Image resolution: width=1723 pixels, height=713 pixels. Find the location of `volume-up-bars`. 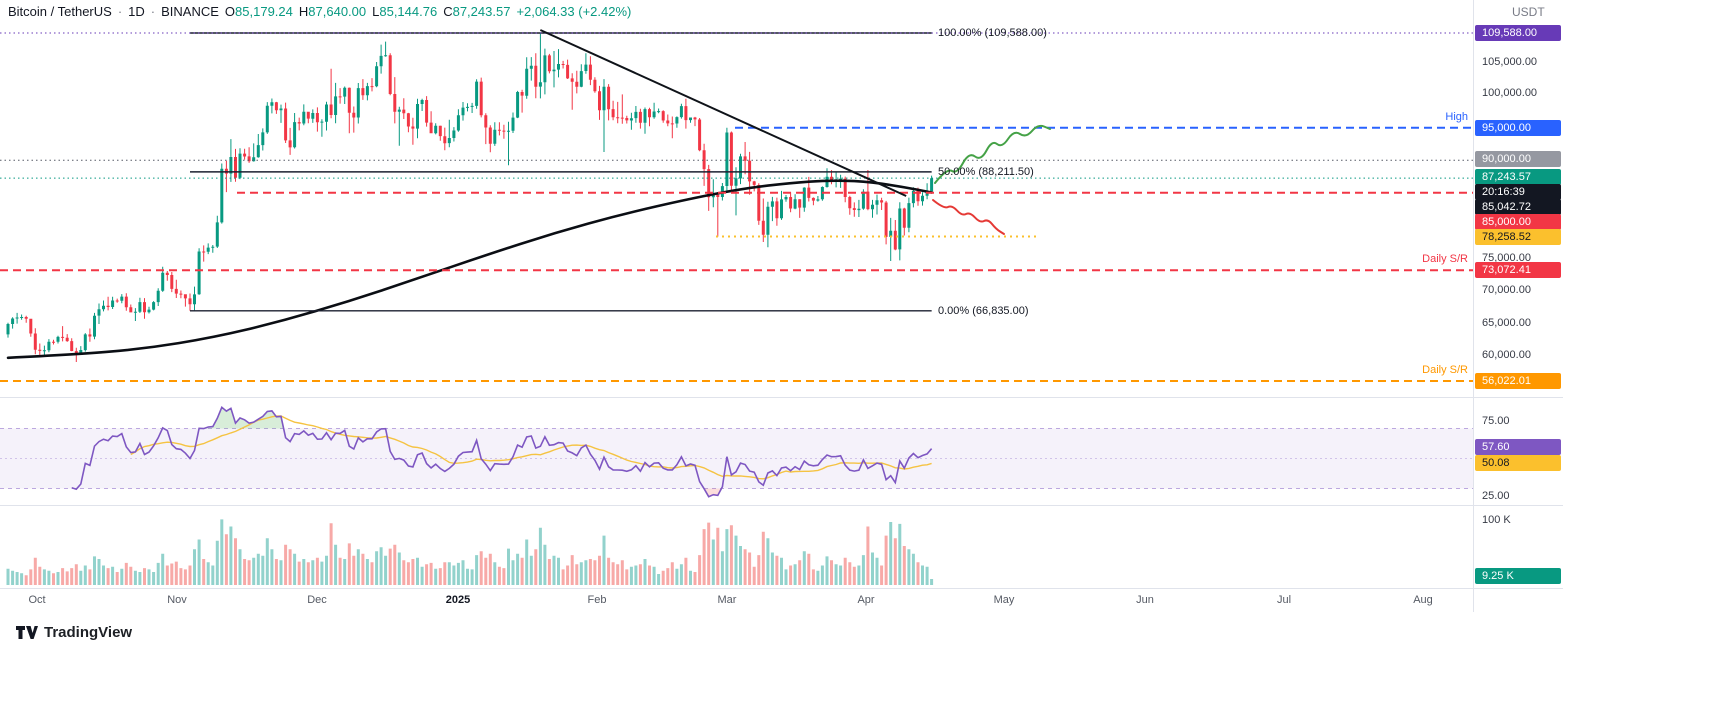

volume-up-bars is located at coordinates (470, 552).